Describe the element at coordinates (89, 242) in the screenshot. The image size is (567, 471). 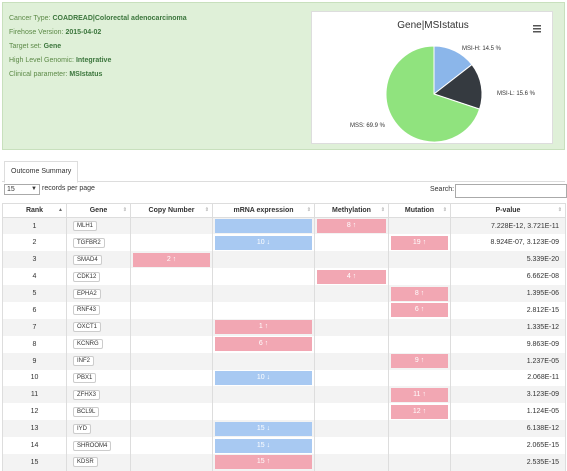
I see `gene-tag: TGFBR2` at that location.